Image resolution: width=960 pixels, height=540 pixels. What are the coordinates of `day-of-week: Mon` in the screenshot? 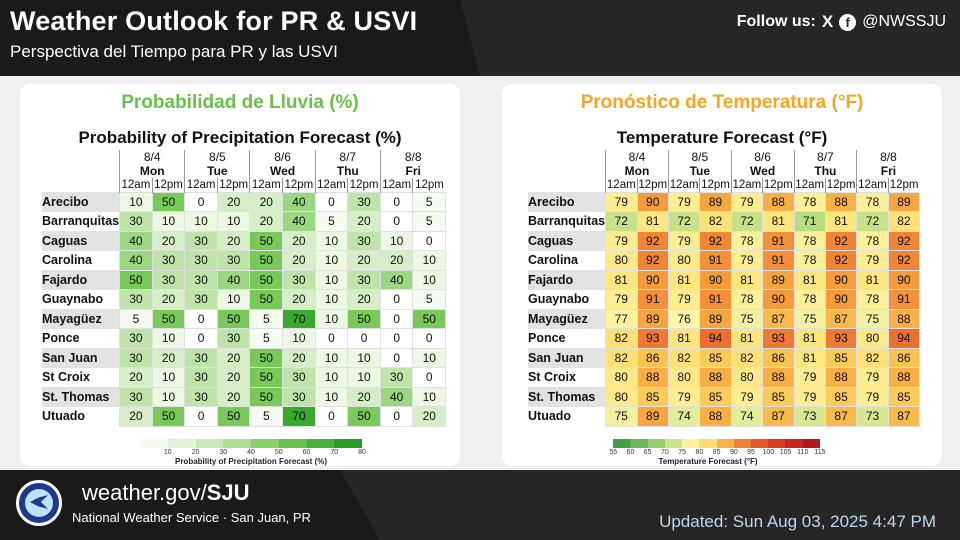 It's located at (152, 171).